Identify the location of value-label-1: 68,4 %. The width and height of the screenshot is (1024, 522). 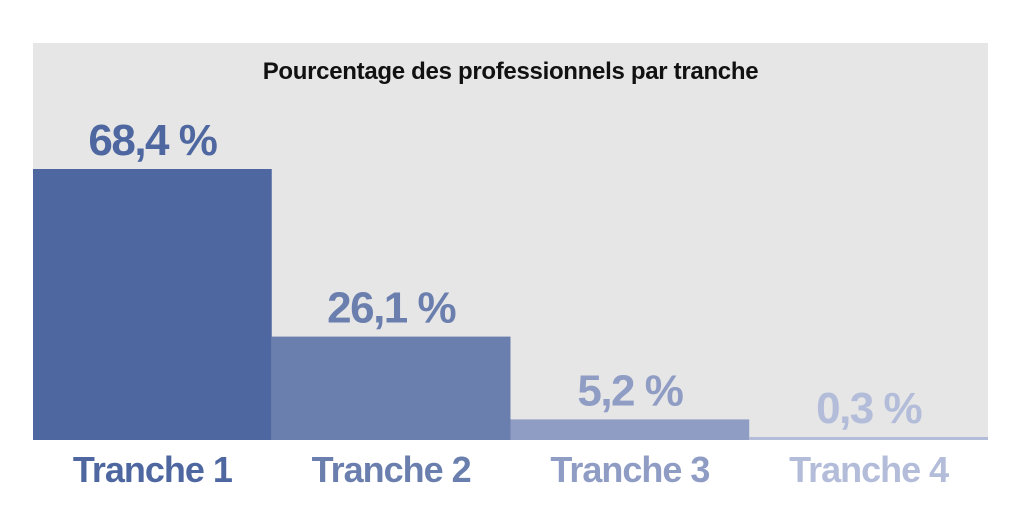
(152, 140).